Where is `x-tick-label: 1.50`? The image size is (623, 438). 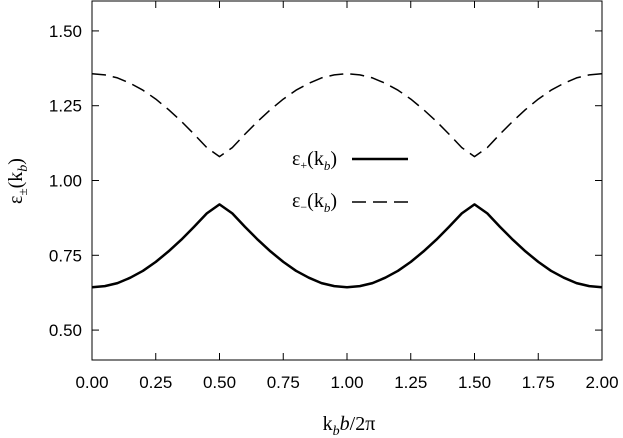 x-tick-label: 1.50 is located at coordinates (474, 382).